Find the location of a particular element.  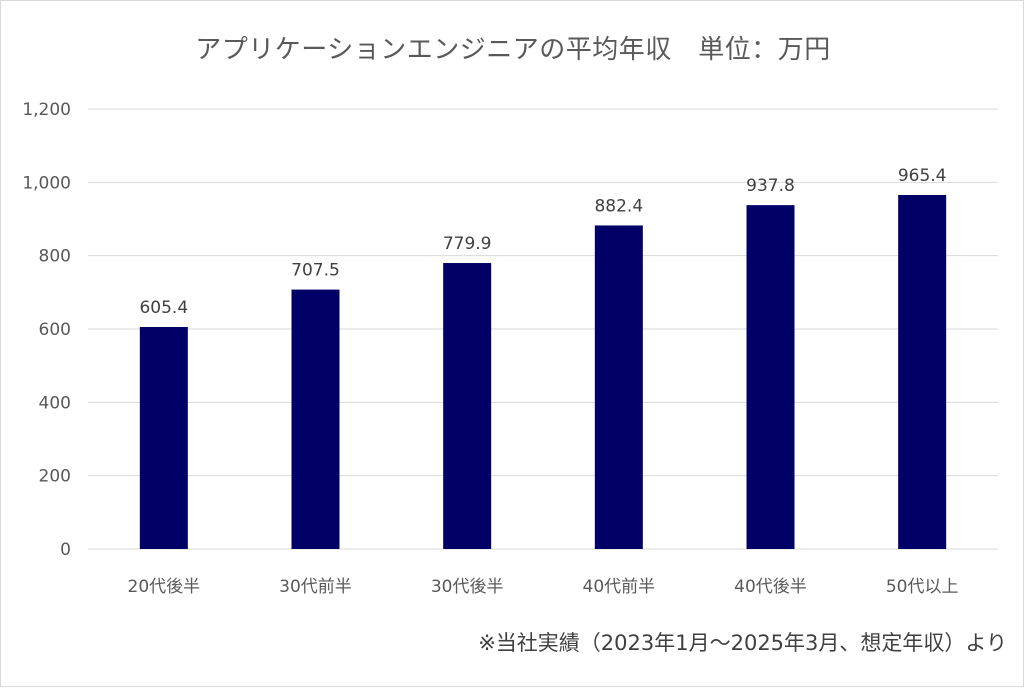

chart-title: アプリケーションエンジニアの平均年収 単位：万円 is located at coordinates (513, 50).